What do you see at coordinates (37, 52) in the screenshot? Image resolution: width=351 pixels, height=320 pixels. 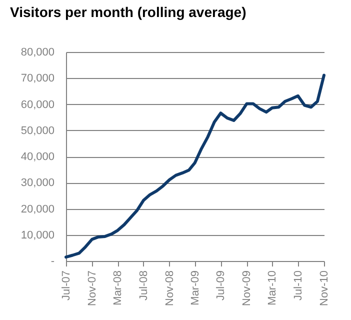 I see `y-tick-label: 80,000` at bounding box center [37, 52].